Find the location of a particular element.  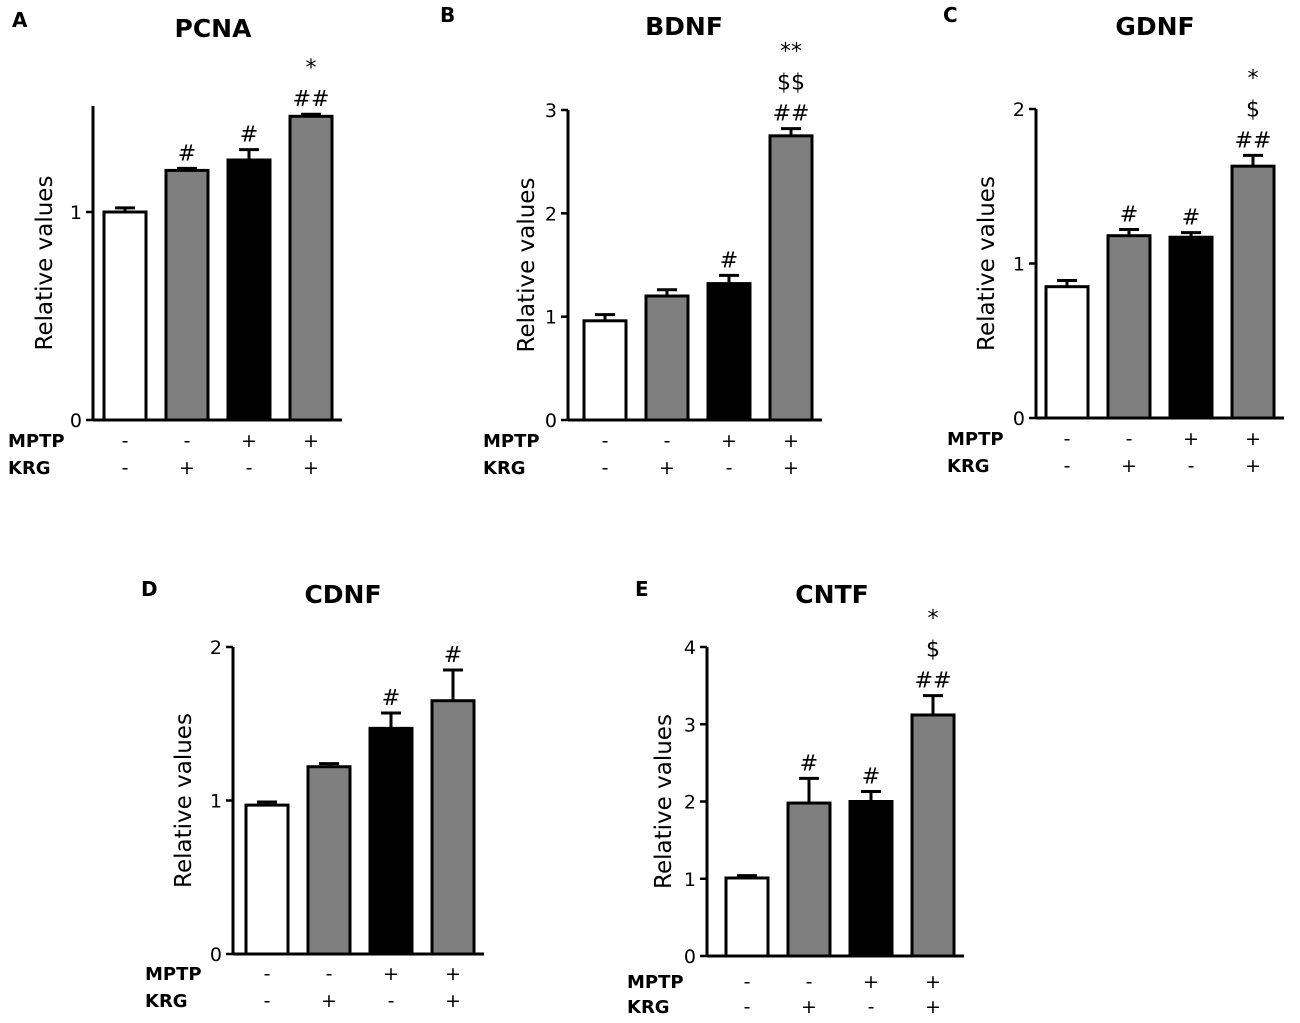

panel-c-krg-sign-3: + is located at coordinates (1253, 466).